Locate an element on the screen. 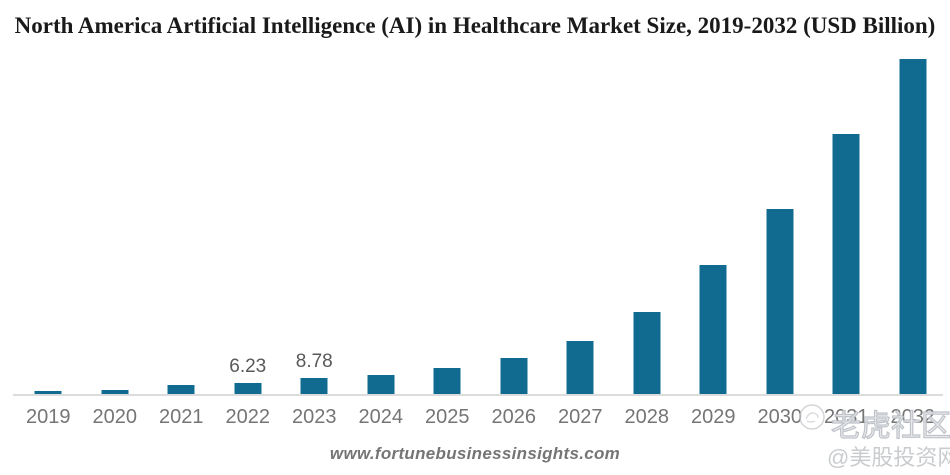  bar-column-2029 is located at coordinates (713, 219).